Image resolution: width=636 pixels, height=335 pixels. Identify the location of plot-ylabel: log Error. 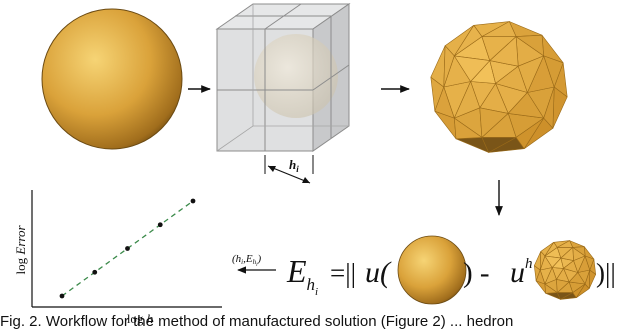
(20, 250).